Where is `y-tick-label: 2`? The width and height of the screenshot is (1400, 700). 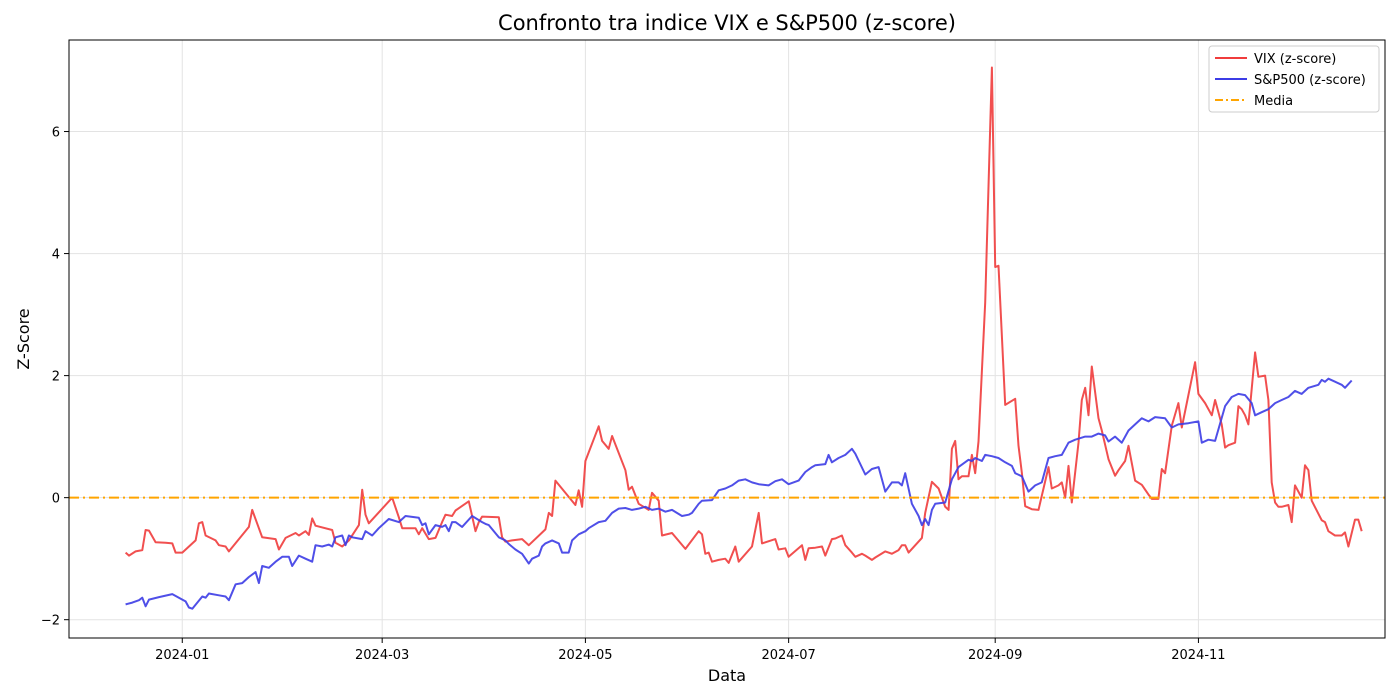 y-tick-label: 2 is located at coordinates (56, 377).